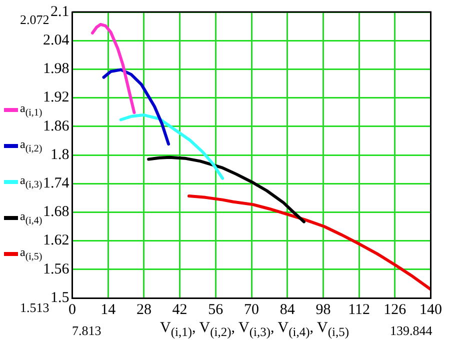  I want to click on x-tick-label: 42, so click(180, 310).